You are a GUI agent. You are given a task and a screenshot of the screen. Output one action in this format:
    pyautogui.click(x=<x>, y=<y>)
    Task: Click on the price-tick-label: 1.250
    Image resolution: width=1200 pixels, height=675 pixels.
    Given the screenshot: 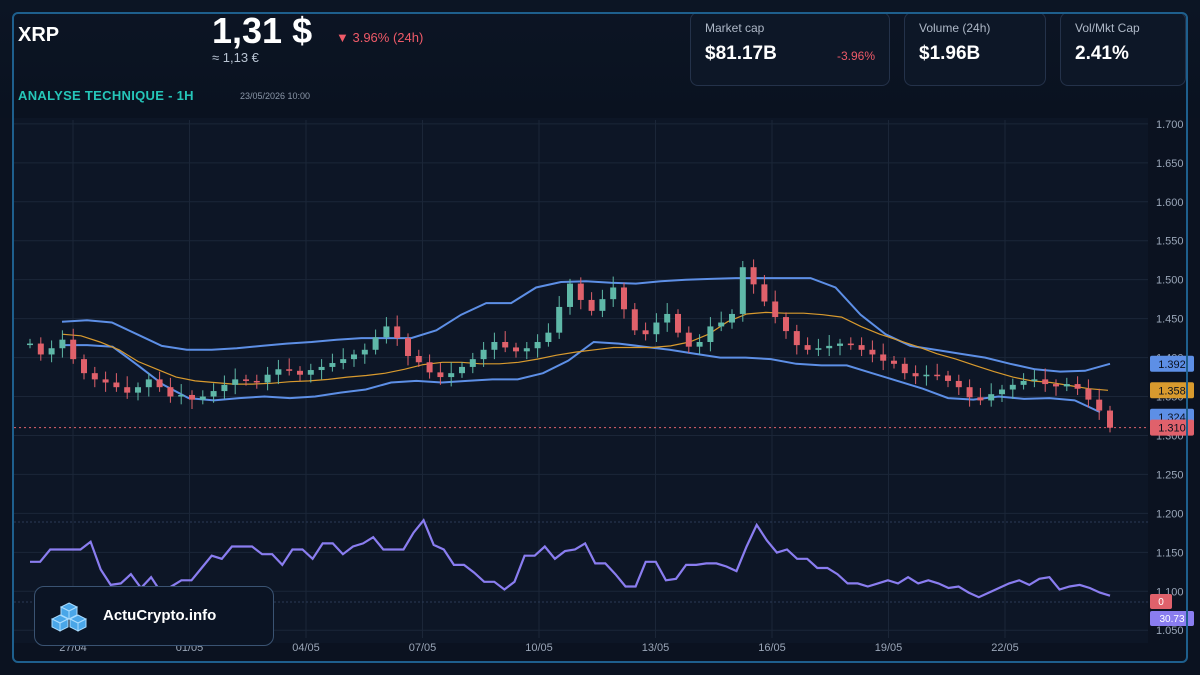 What is the action you would take?
    pyautogui.click(x=1170, y=475)
    